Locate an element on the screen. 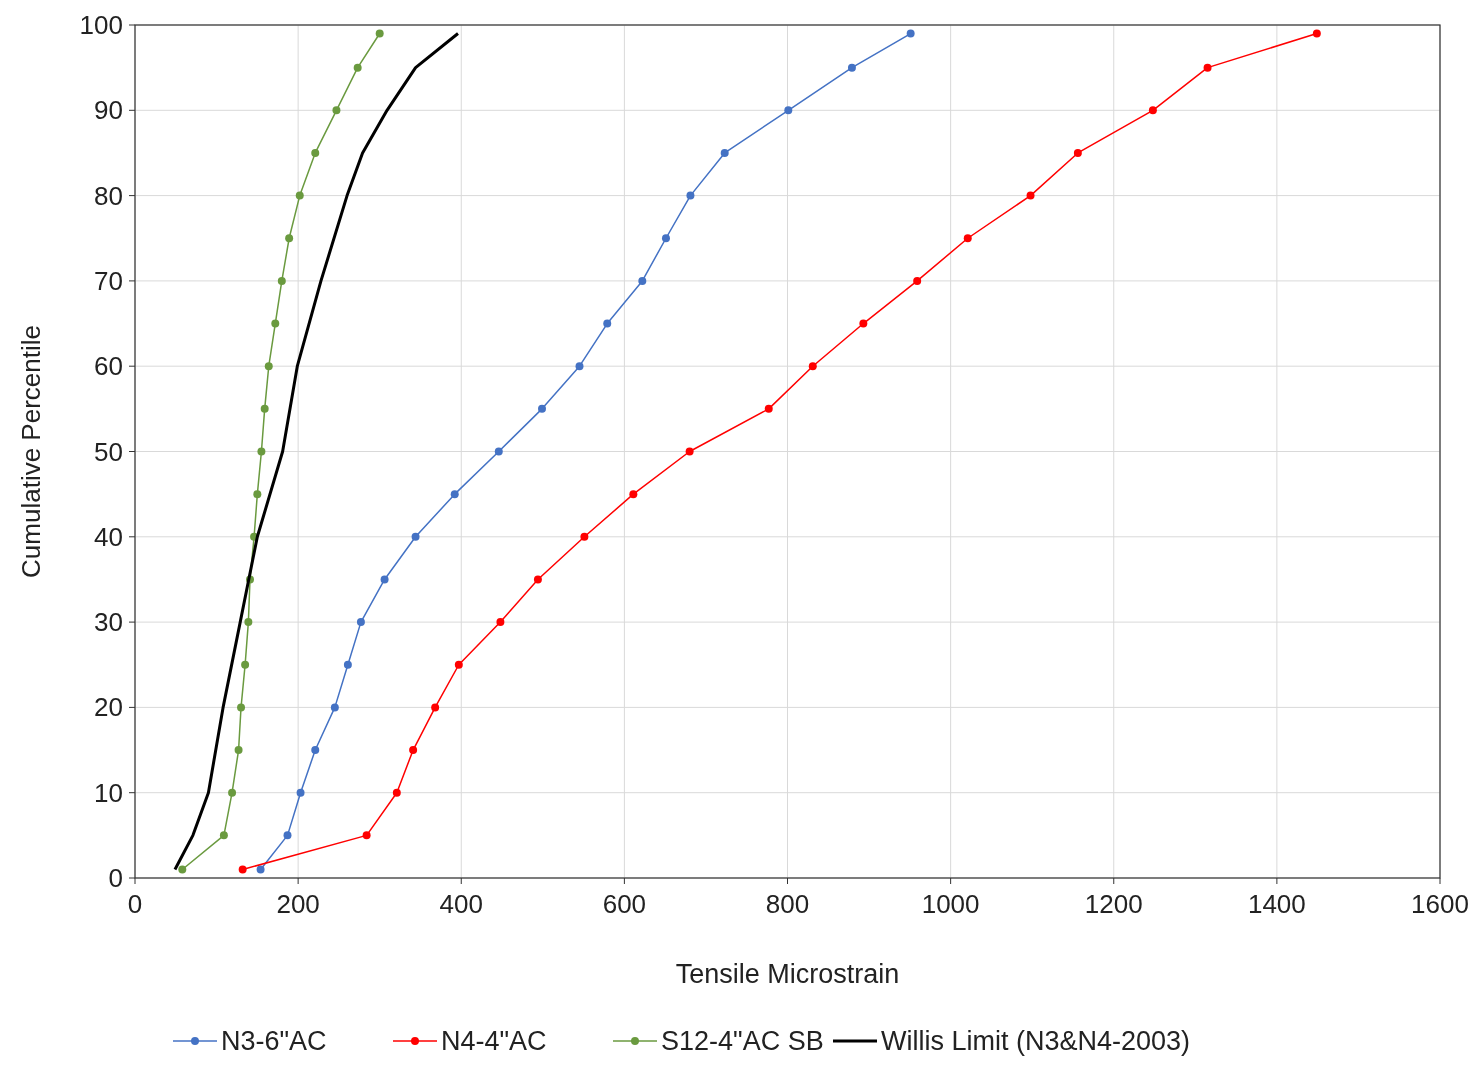  y-tick-label: 10 is located at coordinates (108, 792).